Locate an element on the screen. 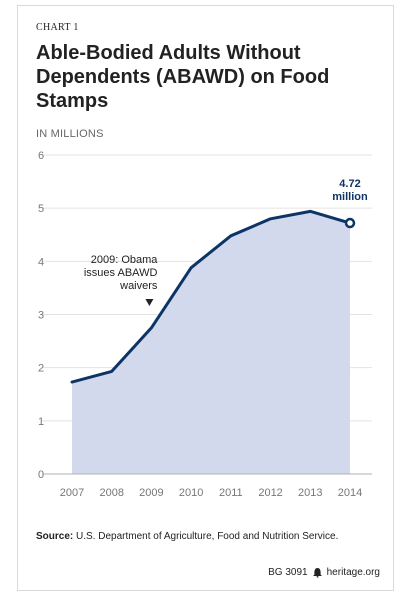 This screenshot has width=404, height=597. x-tick-label: 2009 is located at coordinates (151, 493).